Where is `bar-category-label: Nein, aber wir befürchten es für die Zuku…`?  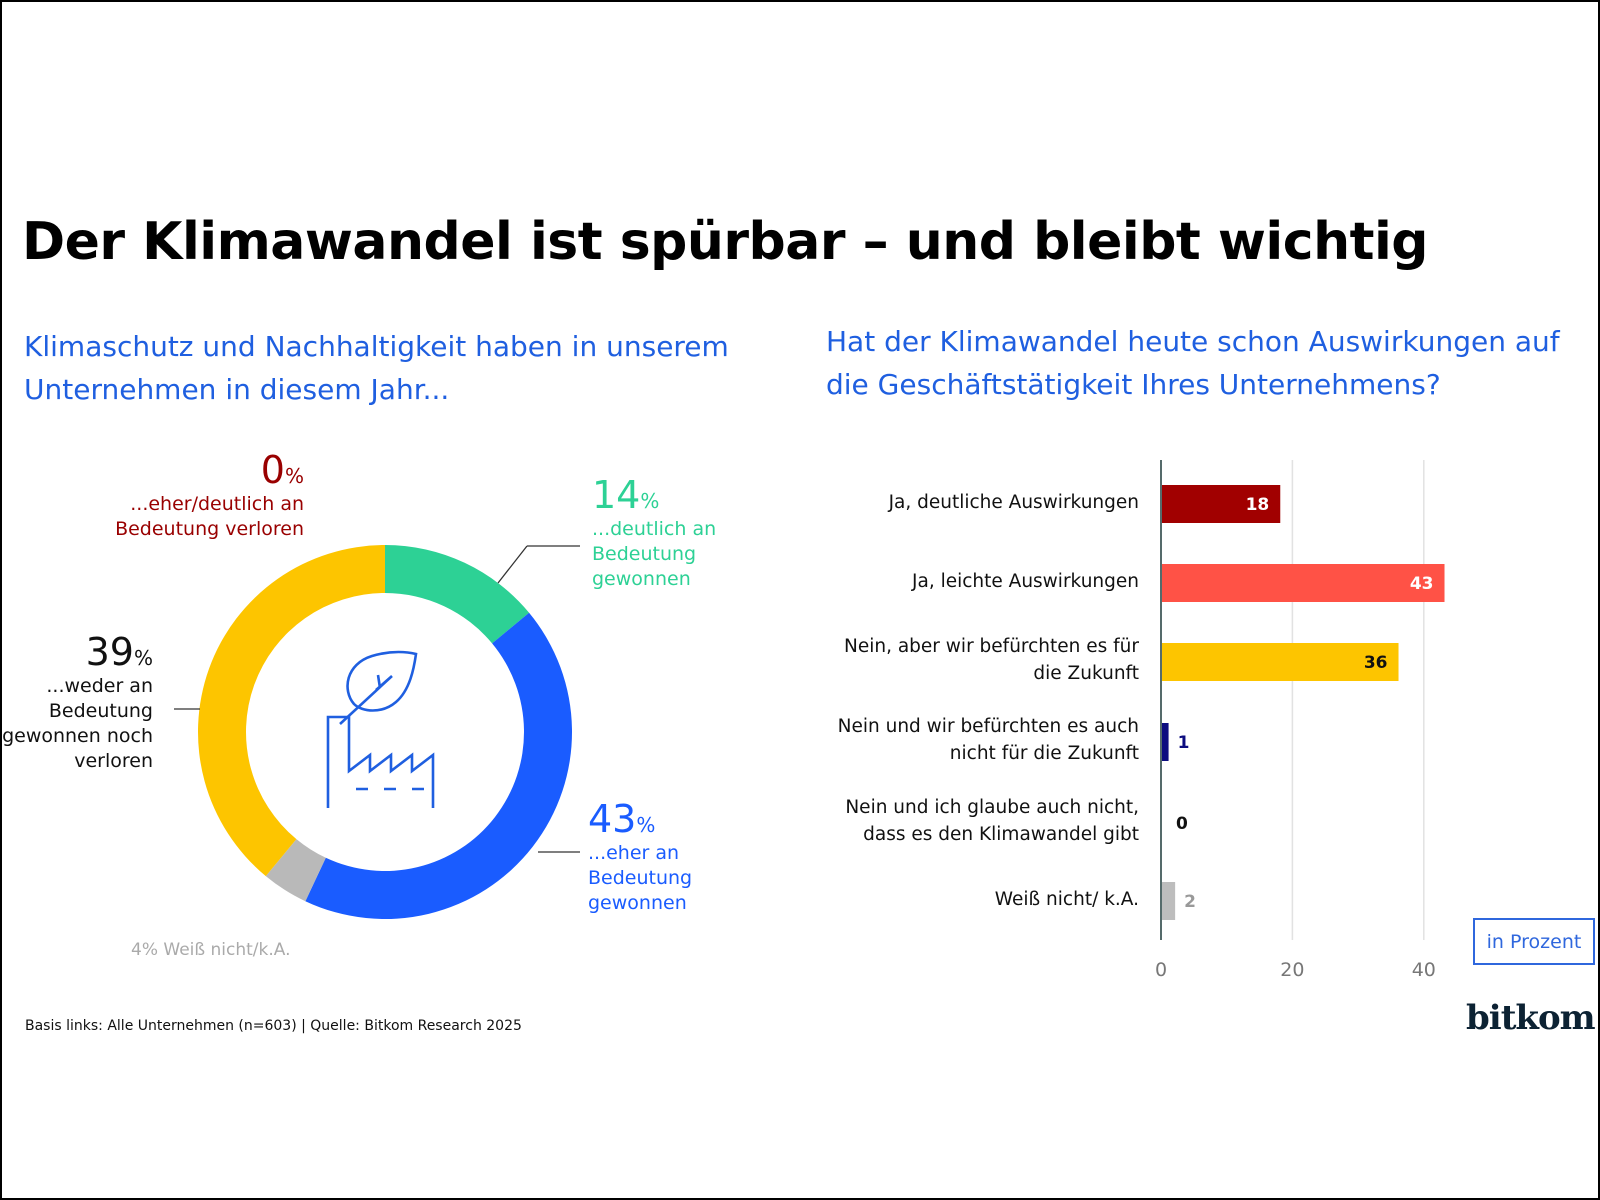 bar-category-label: Nein, aber wir befürchten es für die Zuku… is located at coordinates (969, 660).